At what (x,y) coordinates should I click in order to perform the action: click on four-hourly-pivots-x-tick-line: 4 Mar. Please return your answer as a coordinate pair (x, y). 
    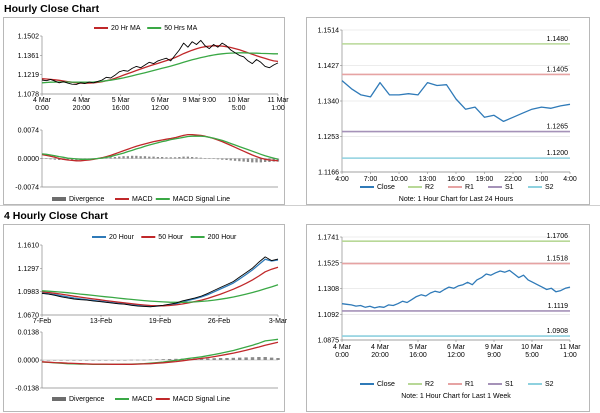
    Looking at the image, I should click on (380, 347).